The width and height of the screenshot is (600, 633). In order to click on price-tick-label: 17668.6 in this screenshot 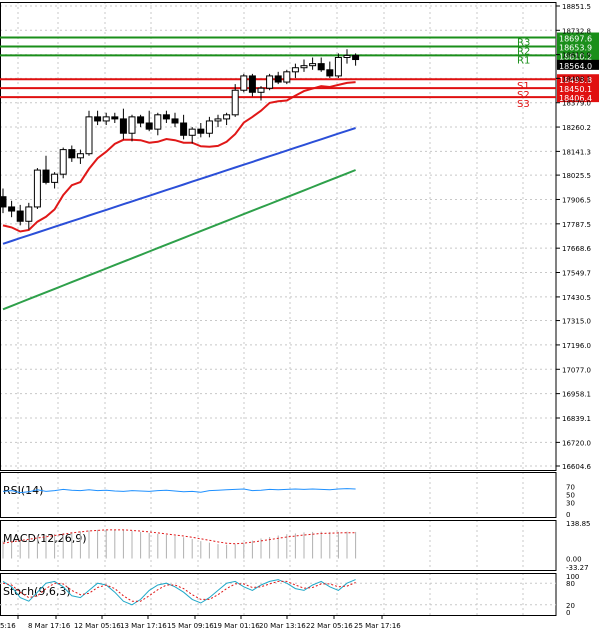, I will do `click(576, 249)`.